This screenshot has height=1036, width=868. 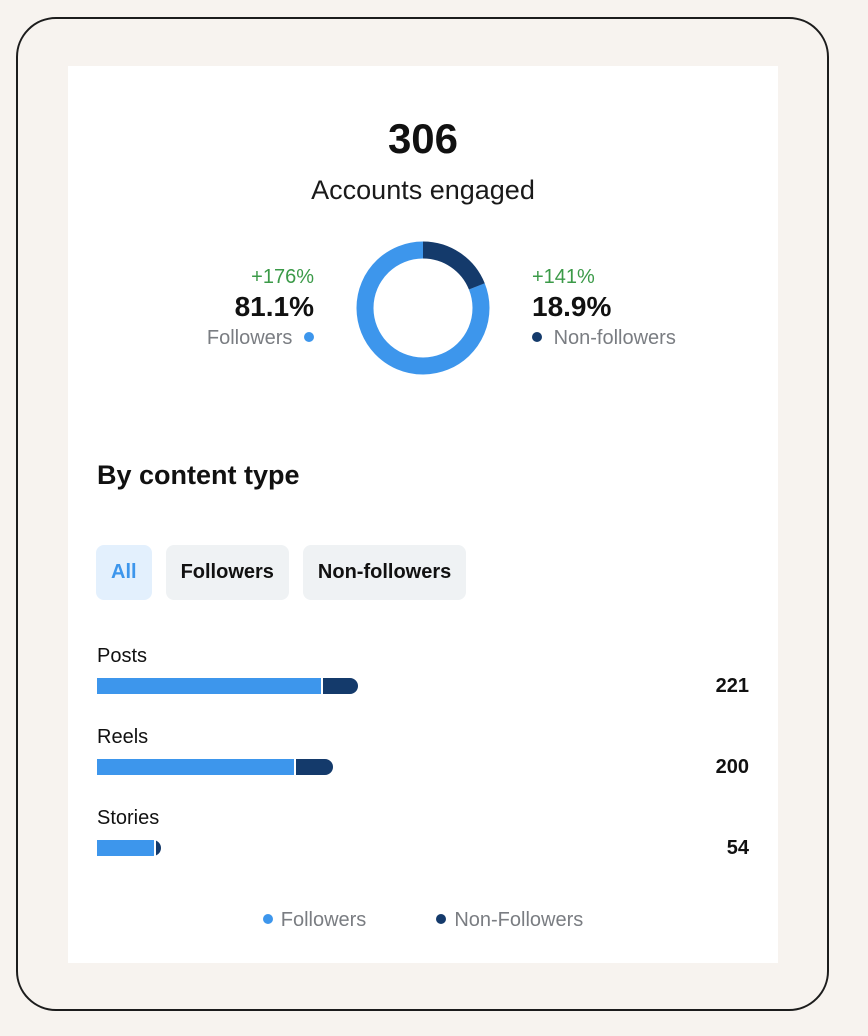 I want to click on content-row-value: 221, so click(x=732, y=686).